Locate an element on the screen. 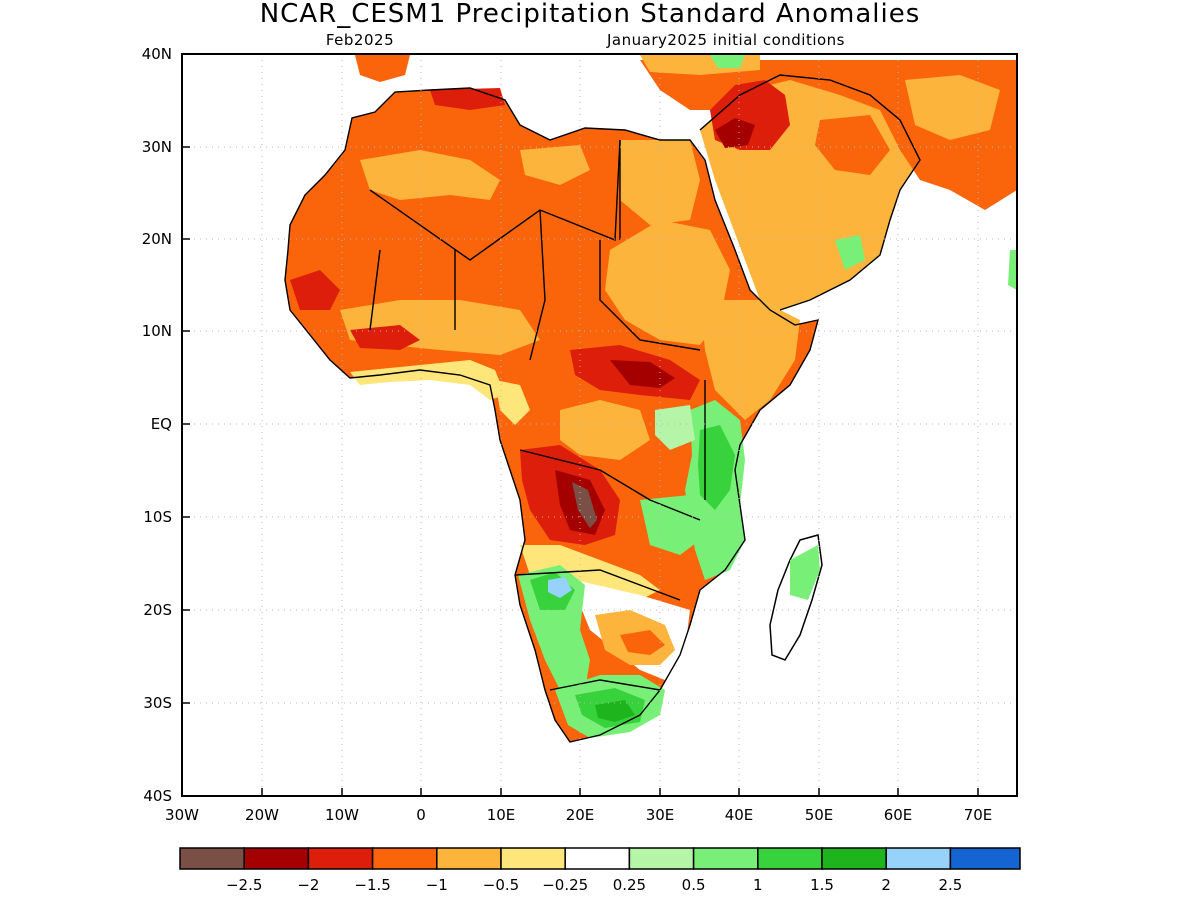 This screenshot has width=1200, height=900. south-africa-dark-green-patch is located at coordinates (615, 711).